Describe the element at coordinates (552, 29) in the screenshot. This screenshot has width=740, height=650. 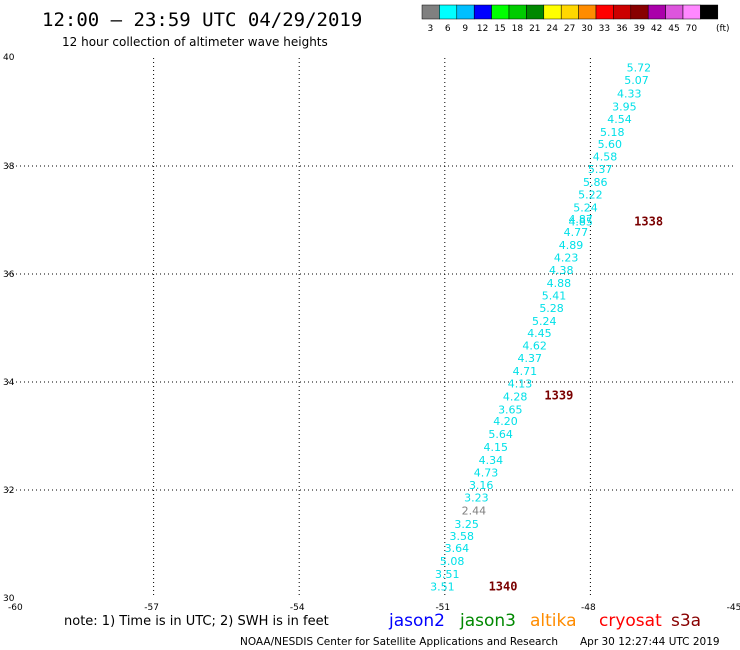
I see `scale-label: 24` at that location.